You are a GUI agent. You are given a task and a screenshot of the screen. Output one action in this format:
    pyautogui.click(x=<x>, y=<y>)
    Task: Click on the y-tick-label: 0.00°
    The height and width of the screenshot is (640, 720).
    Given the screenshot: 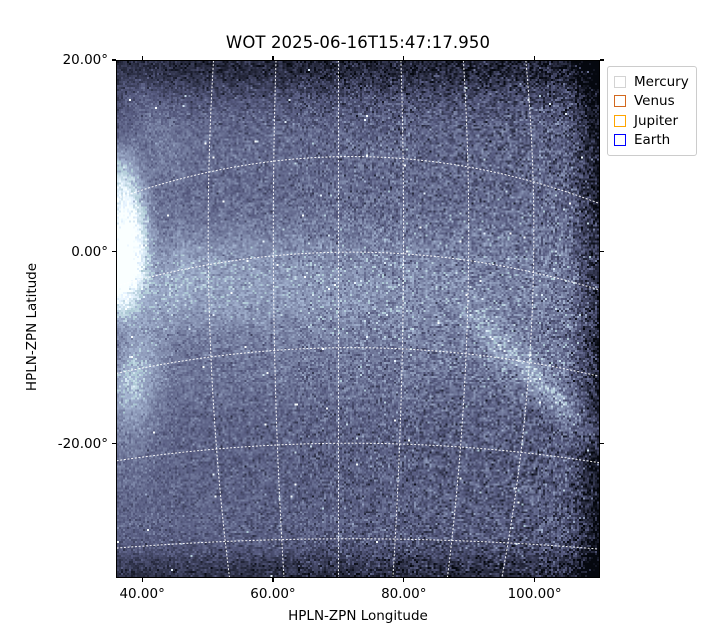 What is the action you would take?
    pyautogui.click(x=89, y=251)
    